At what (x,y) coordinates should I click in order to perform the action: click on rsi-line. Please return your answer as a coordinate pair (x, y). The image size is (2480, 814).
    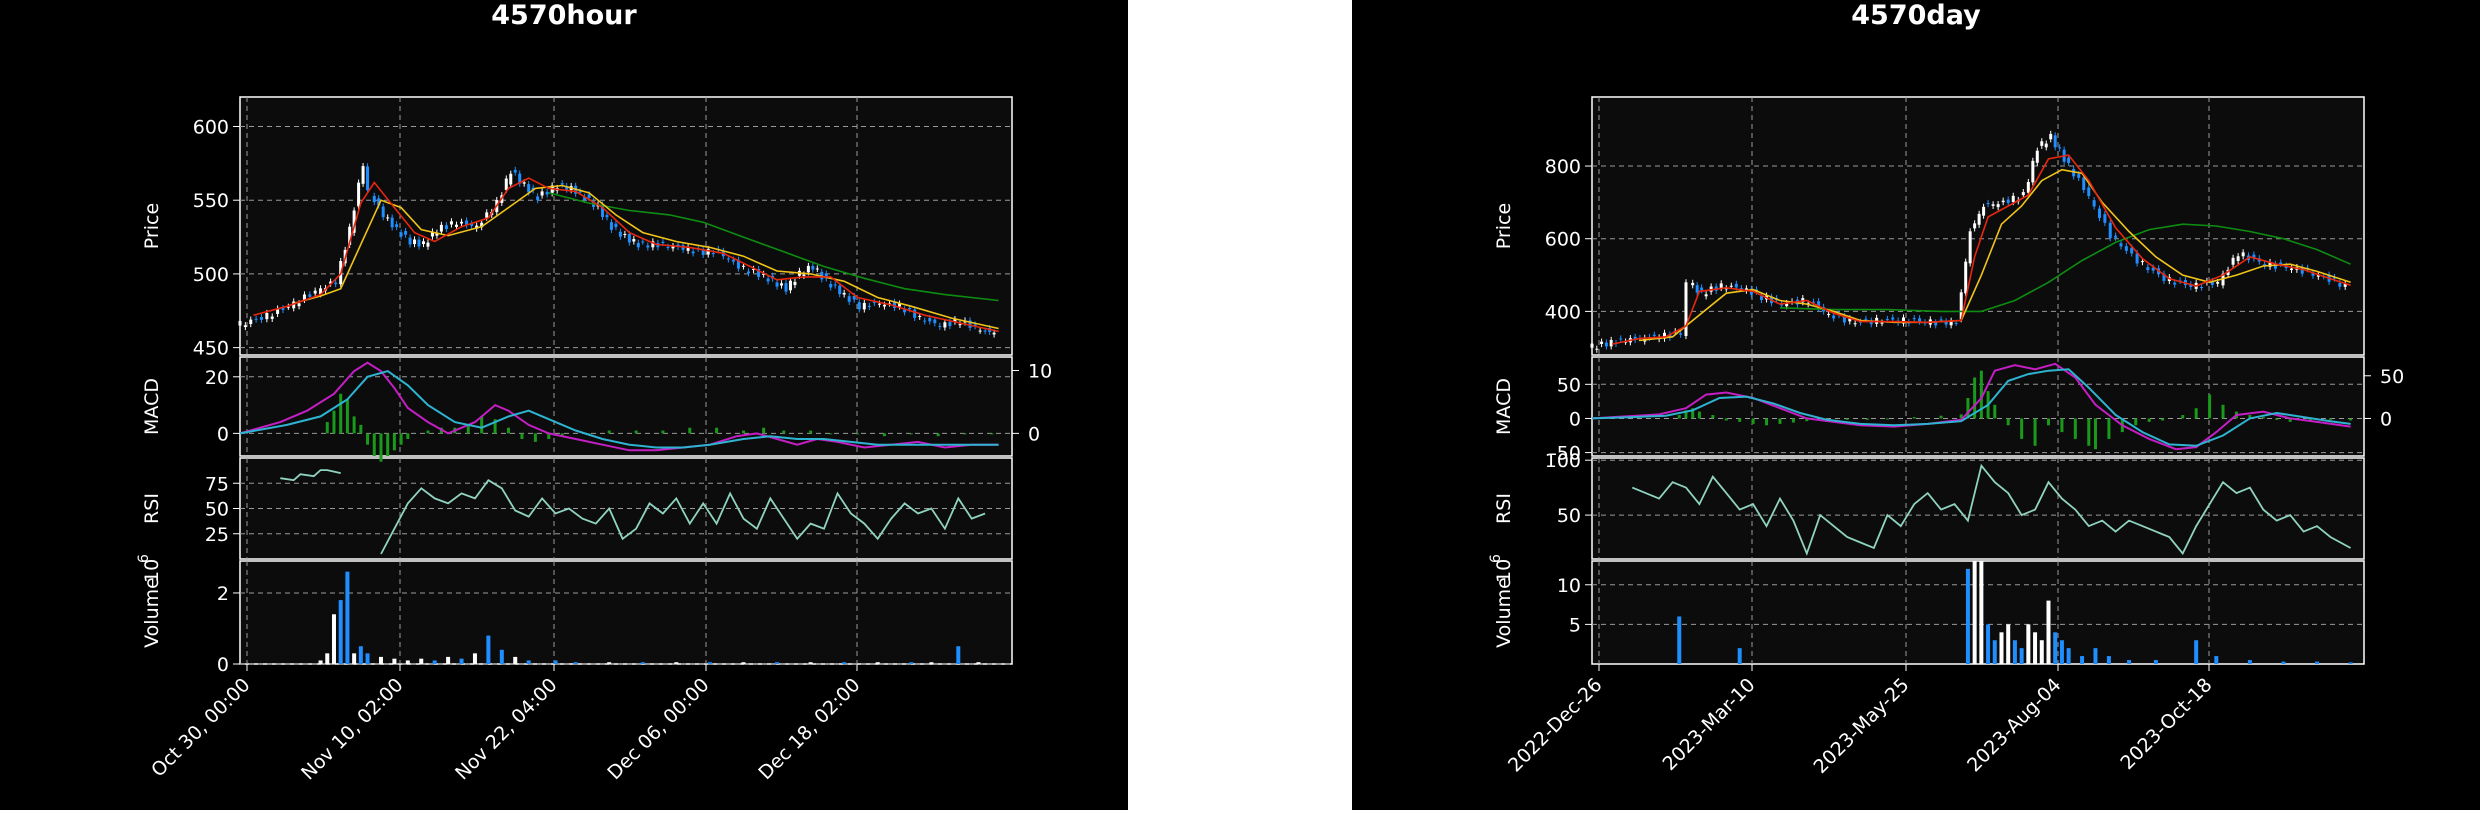
    Looking at the image, I should click on (1991, 510).